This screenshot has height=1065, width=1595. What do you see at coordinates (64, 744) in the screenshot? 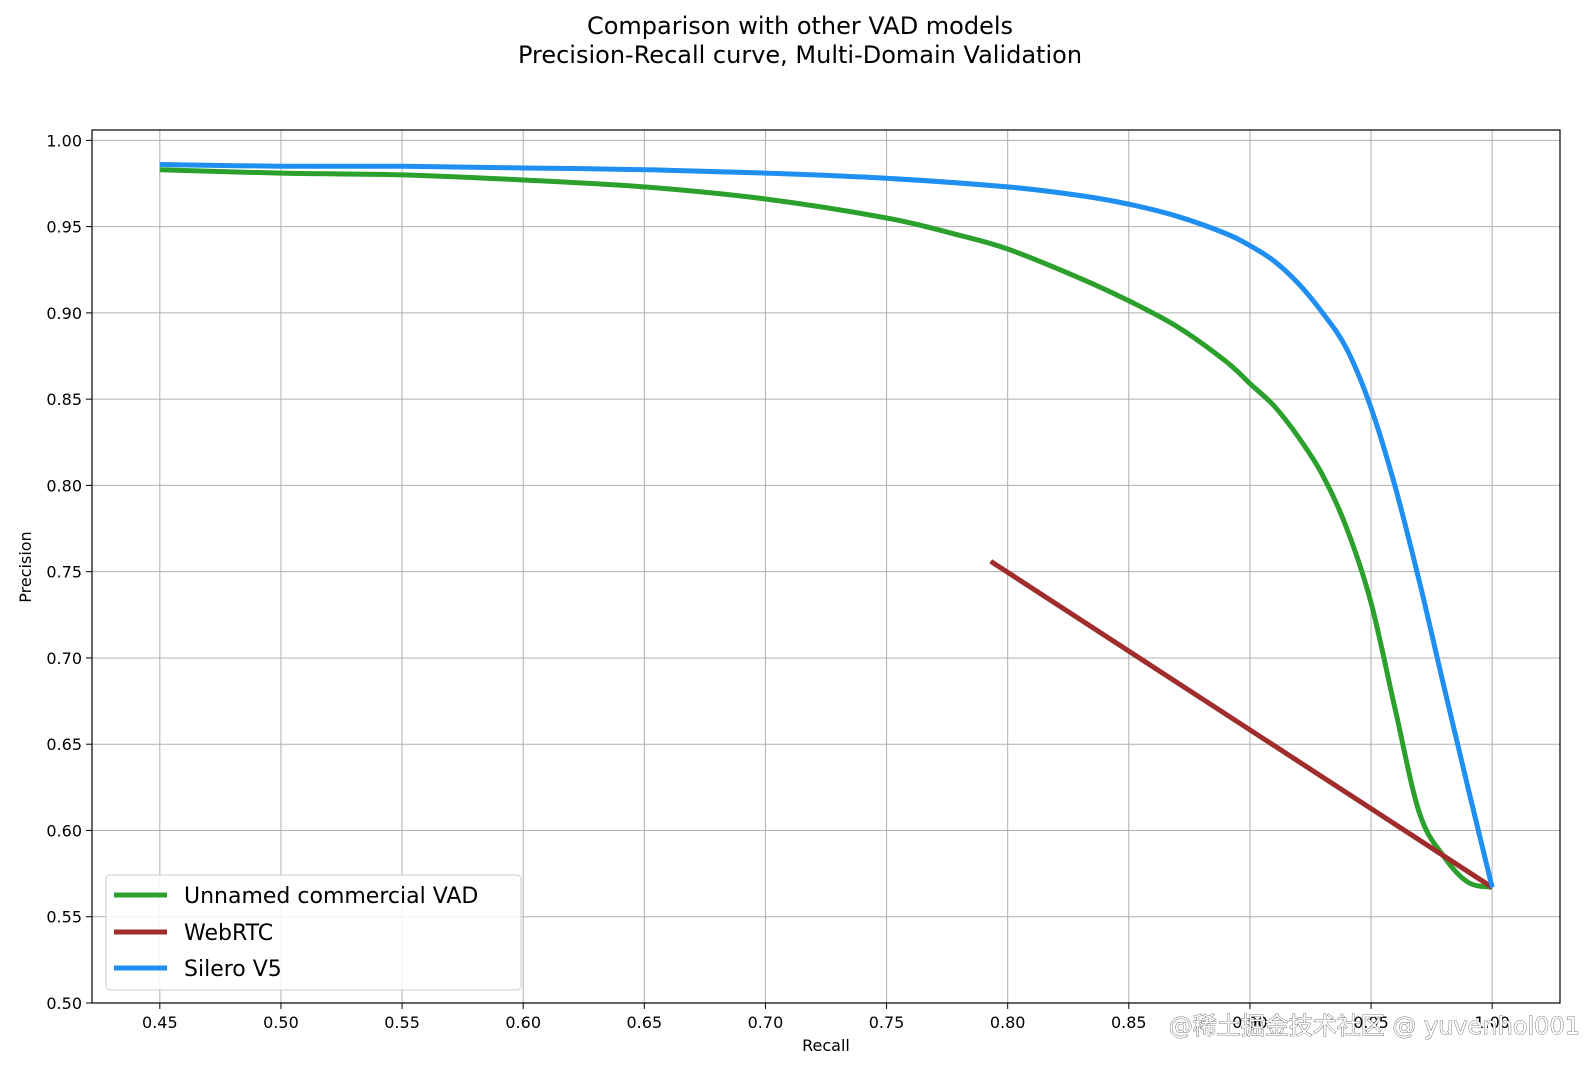
I see `y-tick-label: 0.65` at bounding box center [64, 744].